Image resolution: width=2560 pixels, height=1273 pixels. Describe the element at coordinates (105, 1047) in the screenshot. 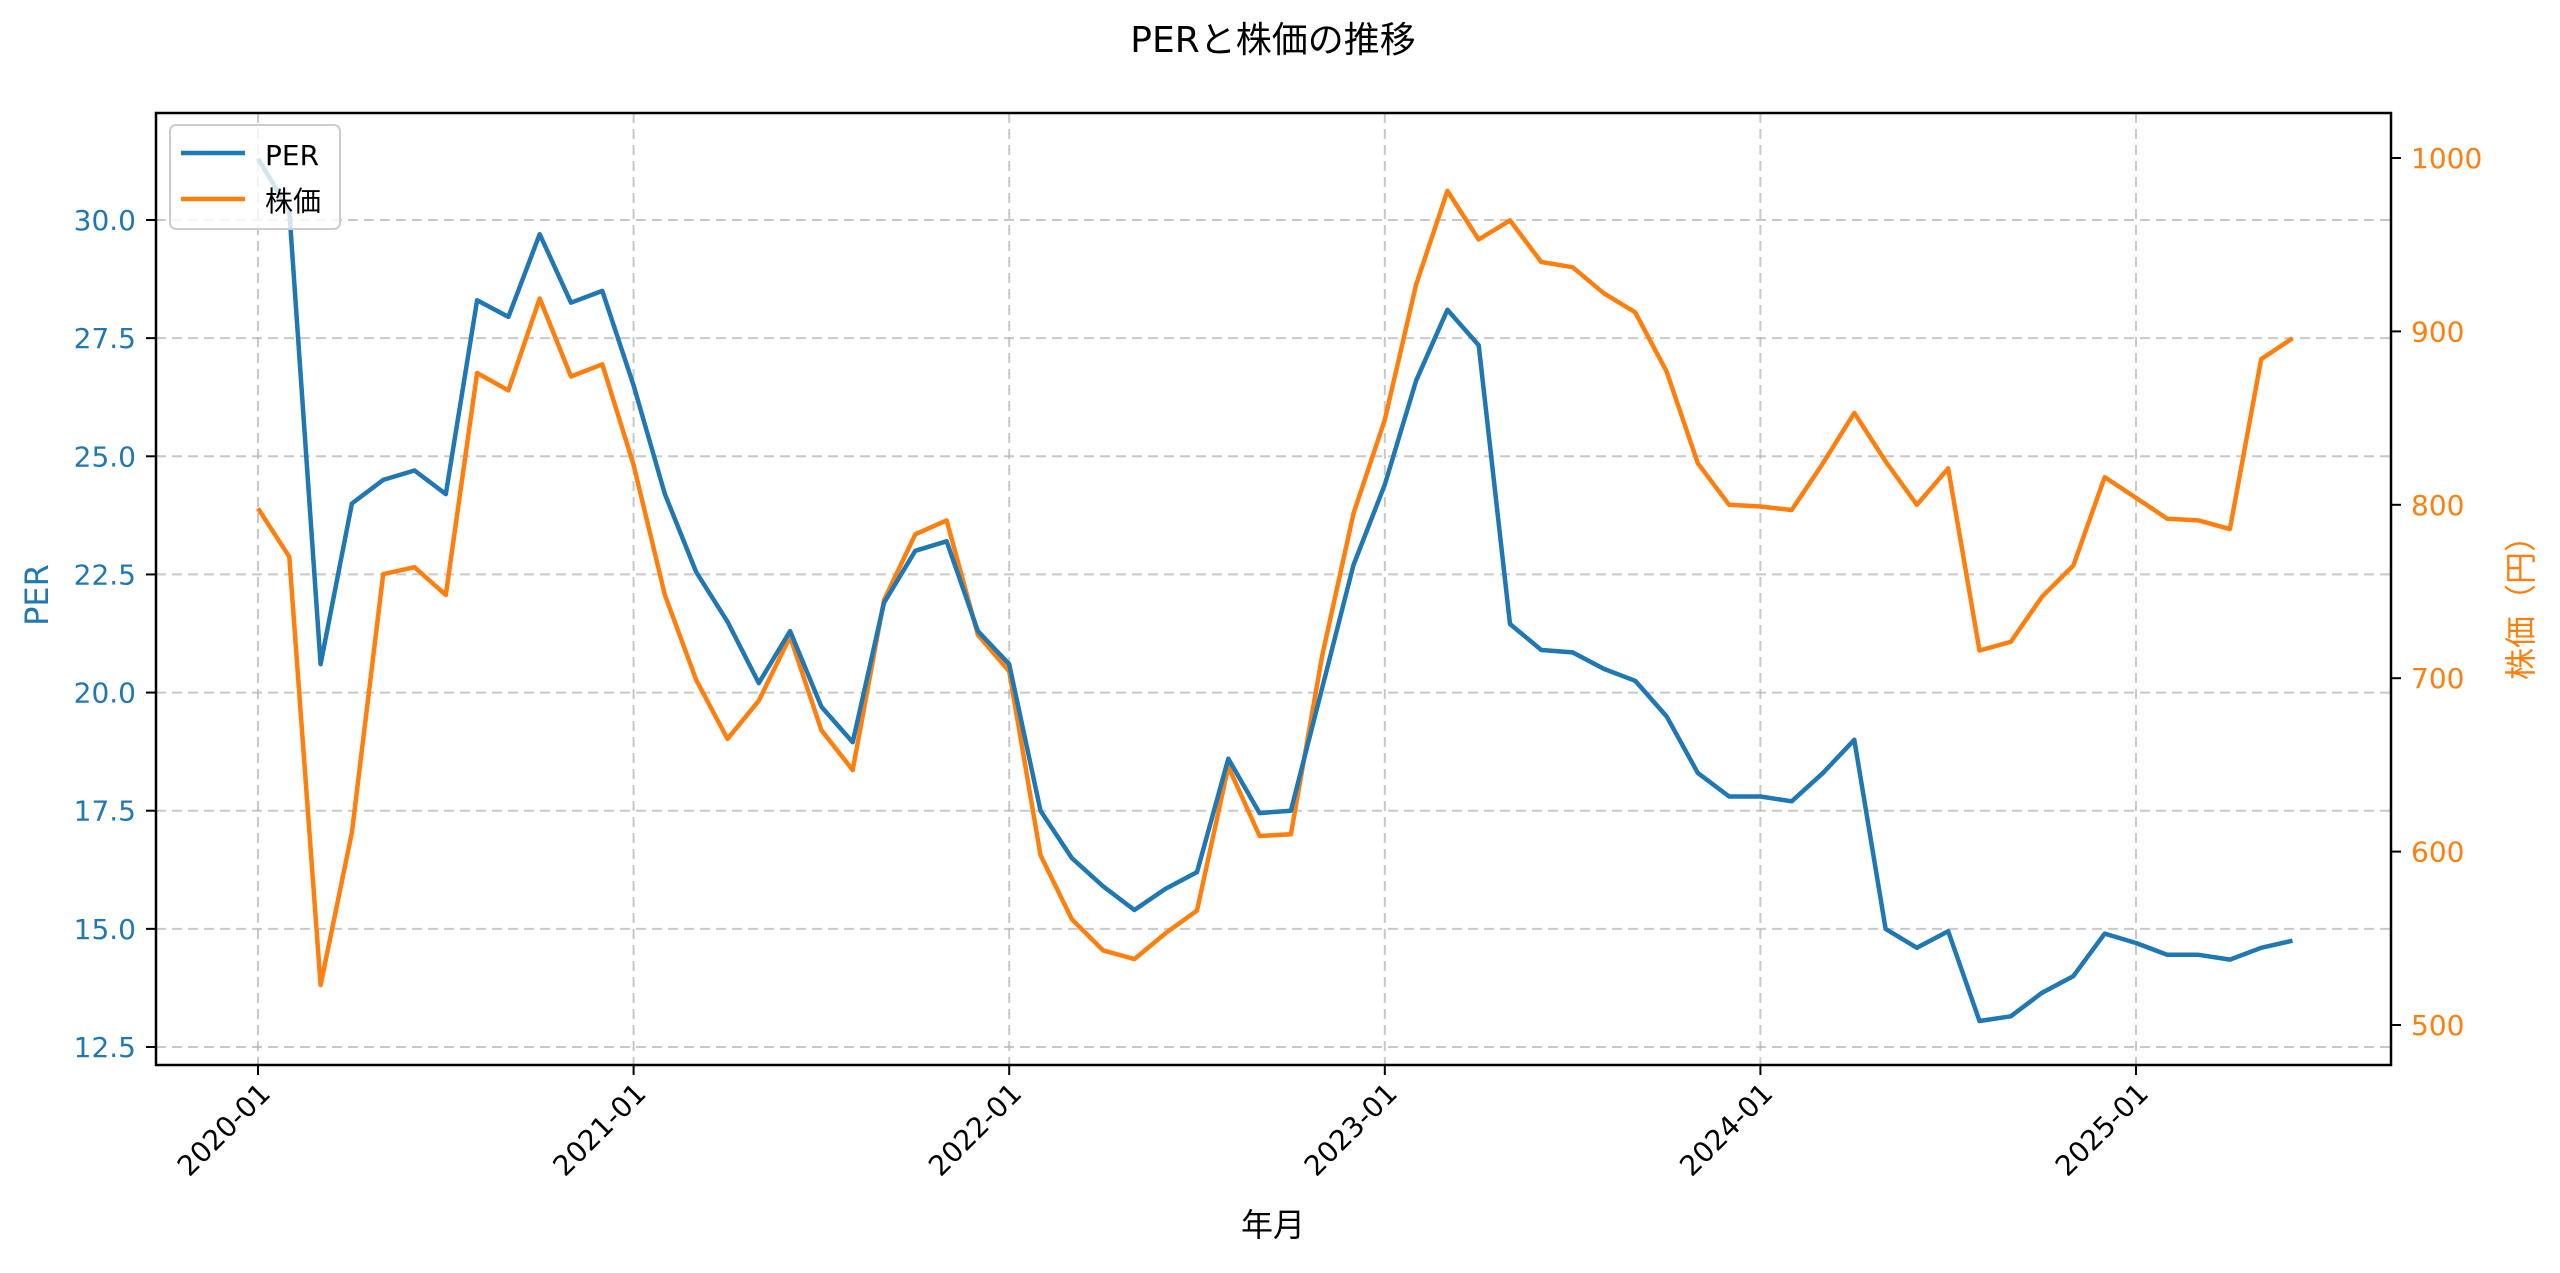

I see `left-tick-label: 12.5` at that location.